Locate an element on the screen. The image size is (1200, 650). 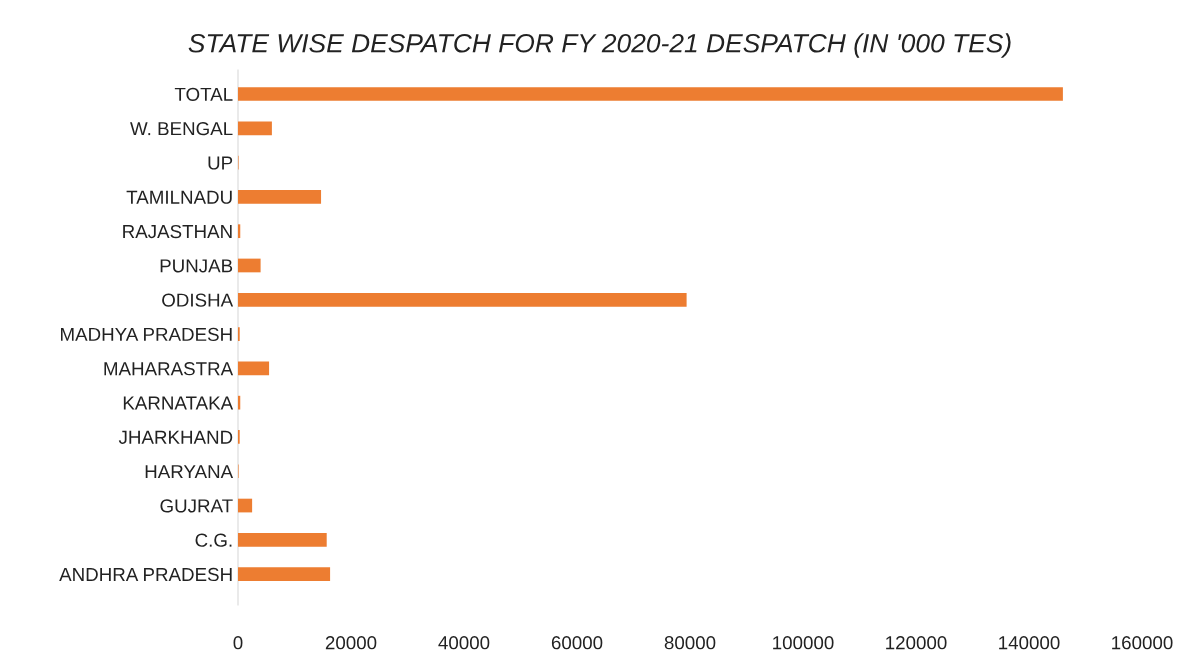
x-tick-label: 40000 is located at coordinates (464, 643).